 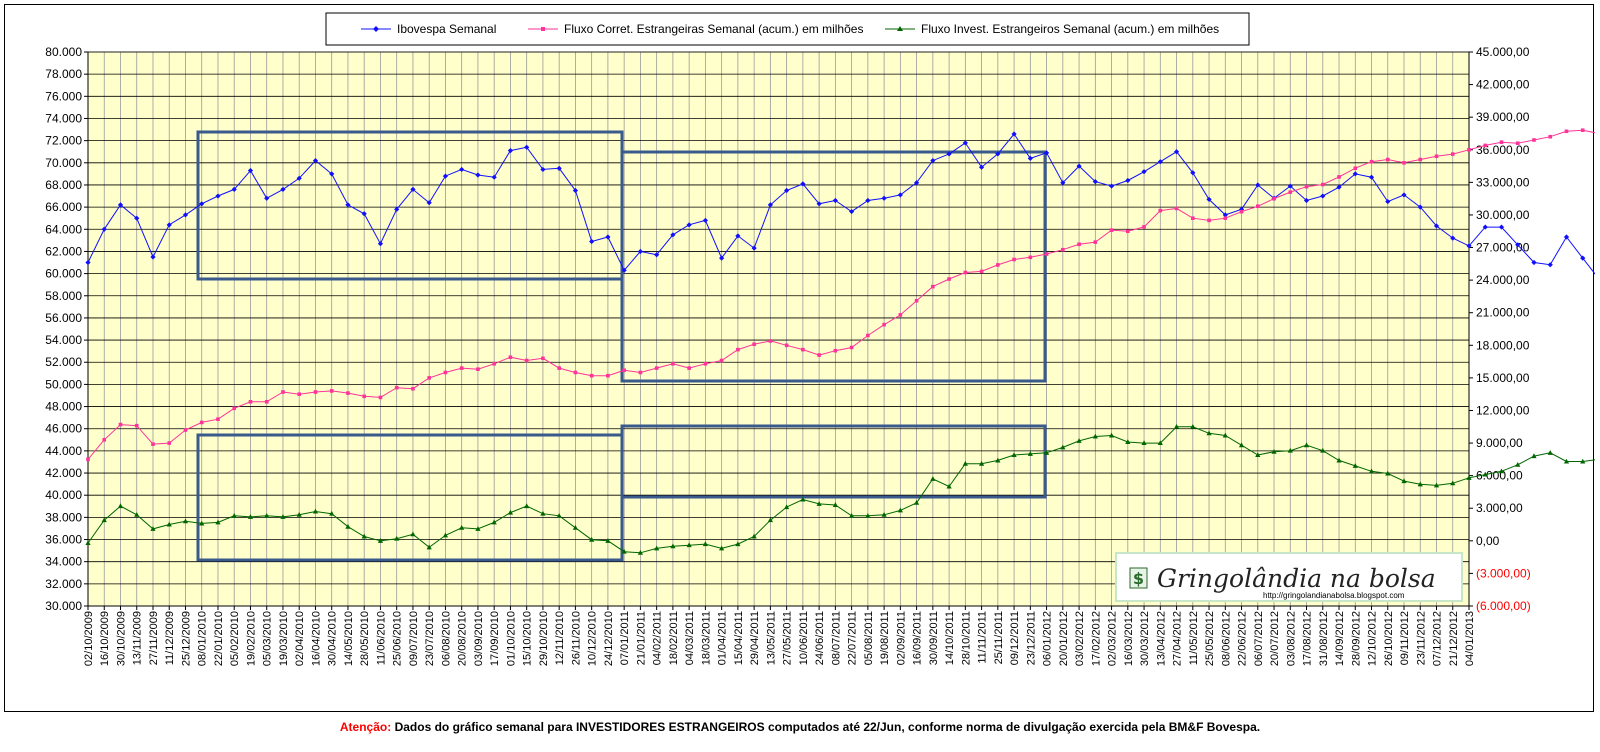 What do you see at coordinates (1096, 638) in the screenshot?
I see `x-tick-label: 17/02/2012` at bounding box center [1096, 638].